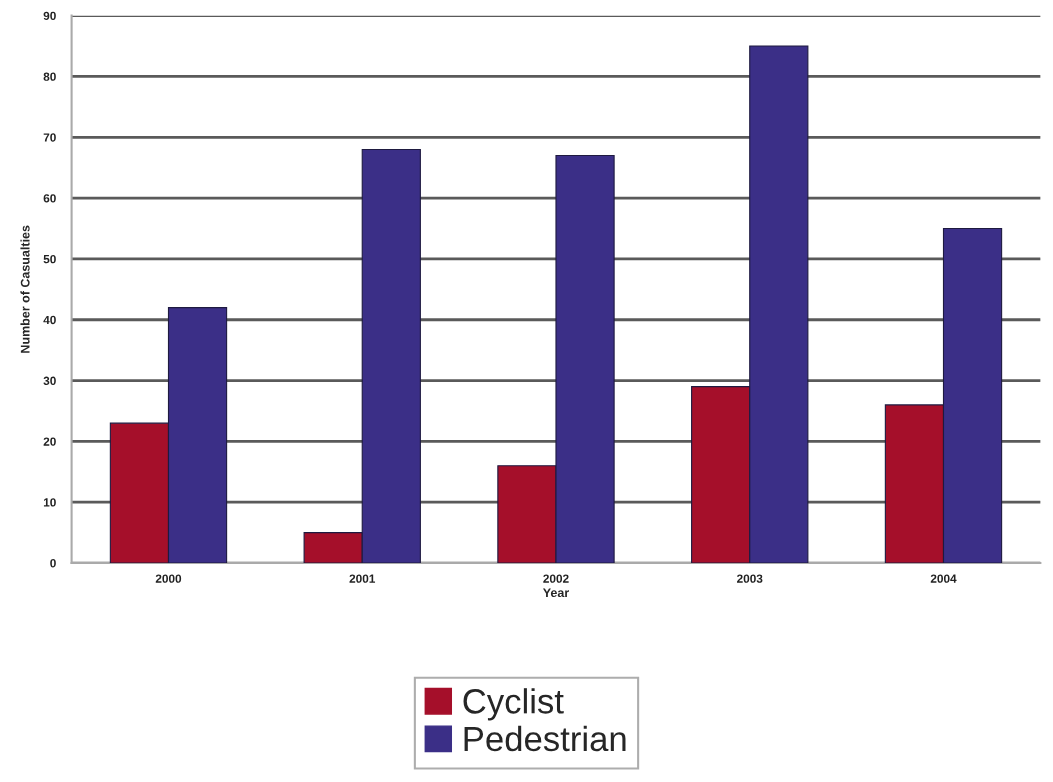  Describe the element at coordinates (49, 502) in the screenshot. I see `y-tick-label: 10` at that location.